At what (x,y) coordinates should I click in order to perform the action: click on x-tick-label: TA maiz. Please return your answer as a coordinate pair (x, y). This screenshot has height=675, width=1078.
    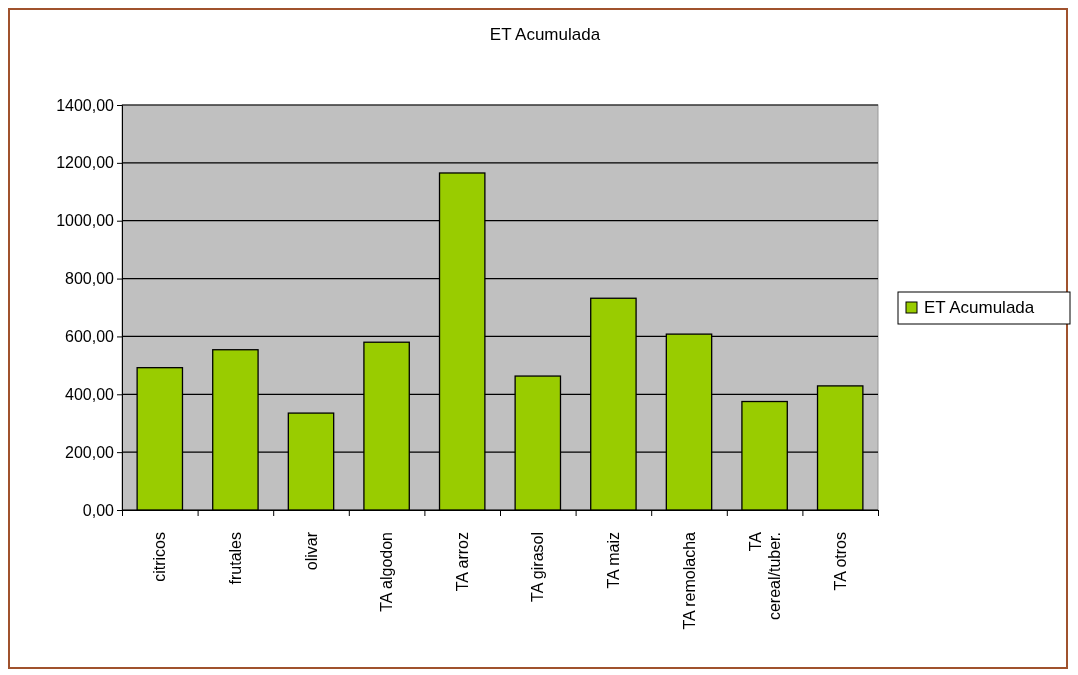
    Looking at the image, I should click on (613, 560).